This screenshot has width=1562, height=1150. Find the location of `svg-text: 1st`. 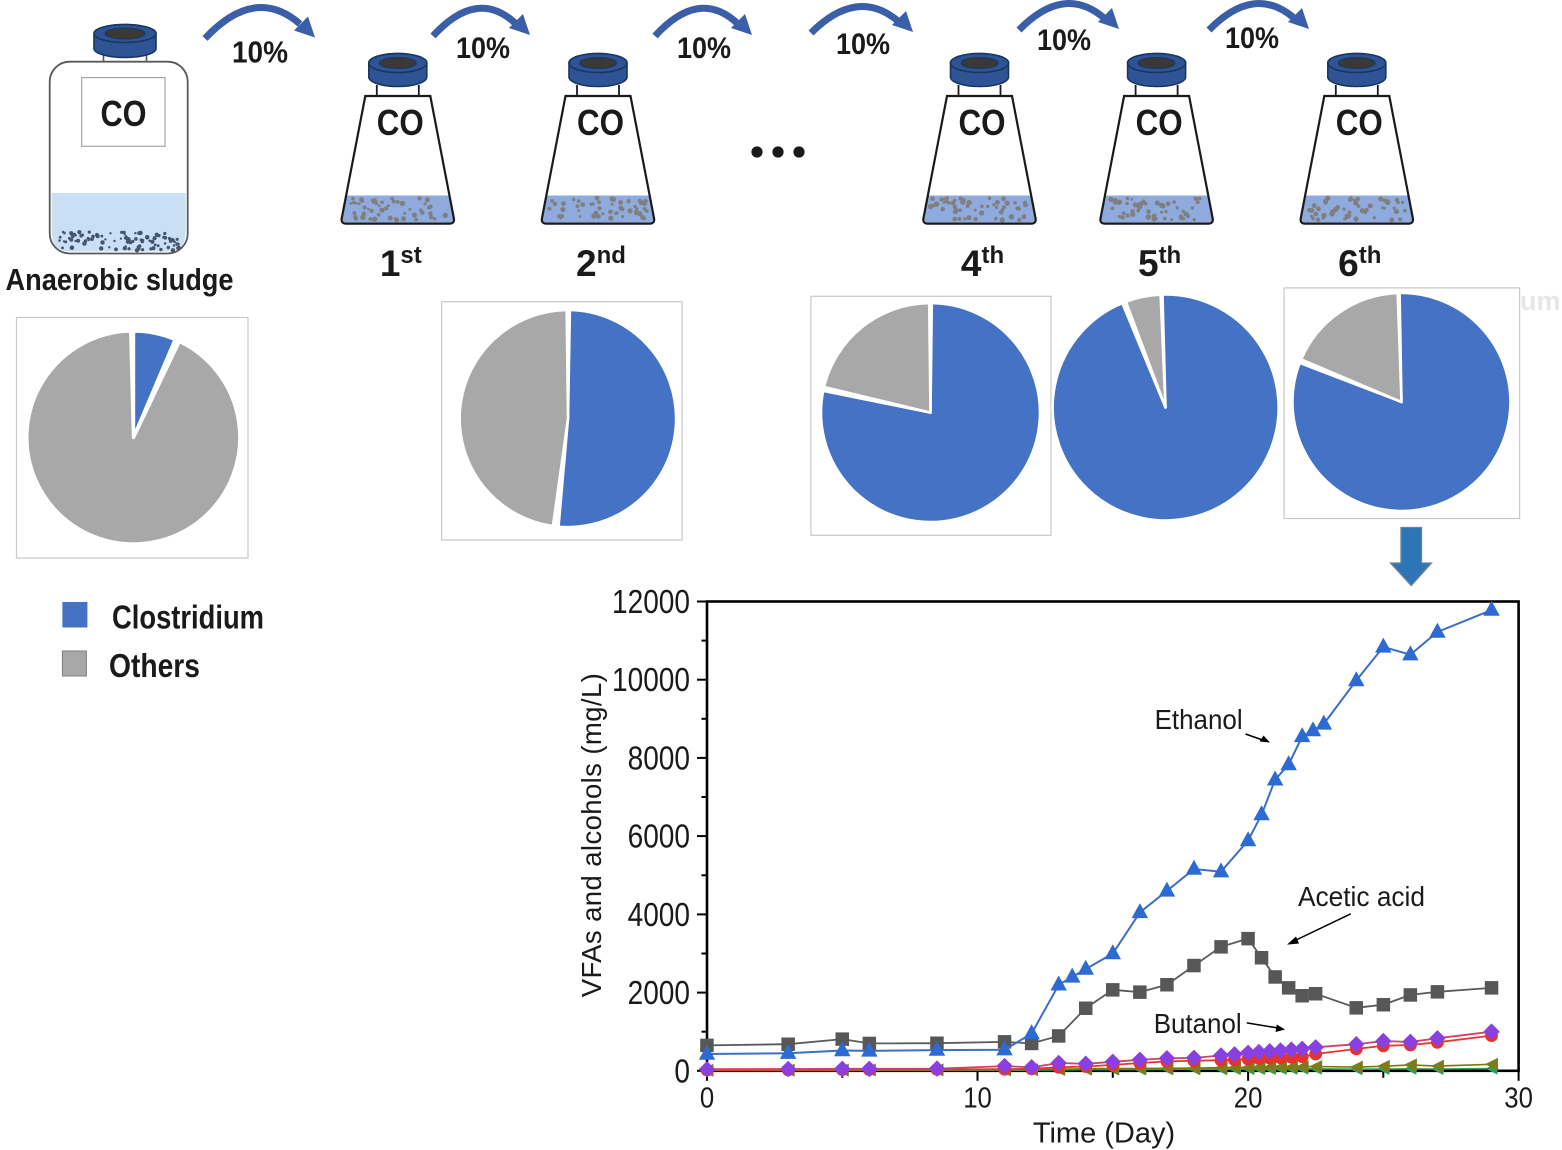

svg-text: 1st is located at coordinates (401, 263).